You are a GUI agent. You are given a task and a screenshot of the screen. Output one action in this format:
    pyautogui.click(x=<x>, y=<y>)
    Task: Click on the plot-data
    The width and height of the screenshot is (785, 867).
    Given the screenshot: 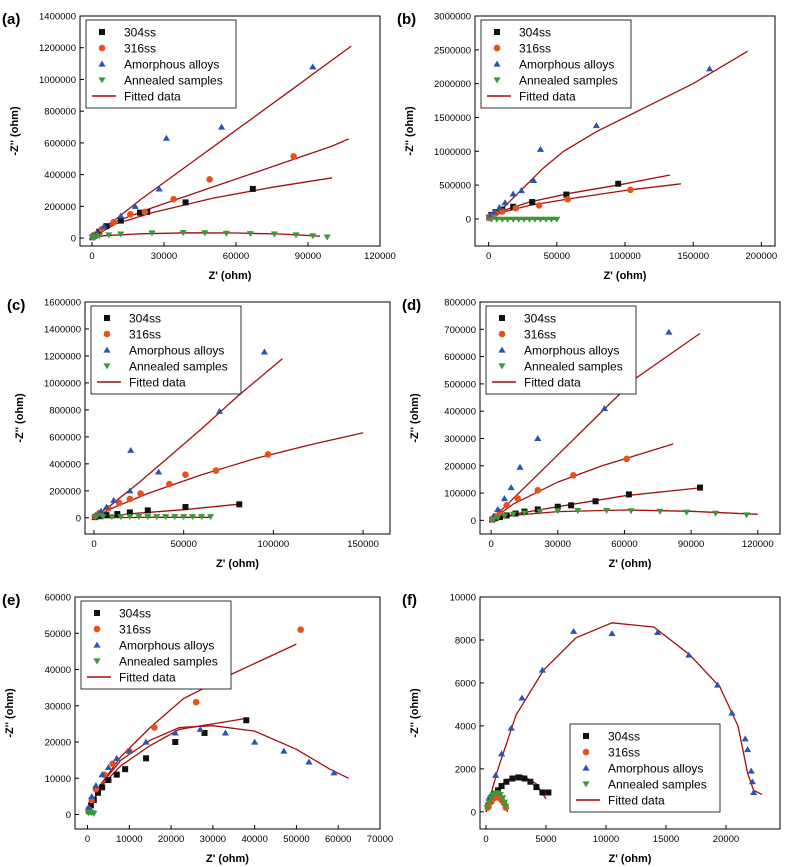 What is the action you would take?
    pyautogui.click(x=617, y=136)
    